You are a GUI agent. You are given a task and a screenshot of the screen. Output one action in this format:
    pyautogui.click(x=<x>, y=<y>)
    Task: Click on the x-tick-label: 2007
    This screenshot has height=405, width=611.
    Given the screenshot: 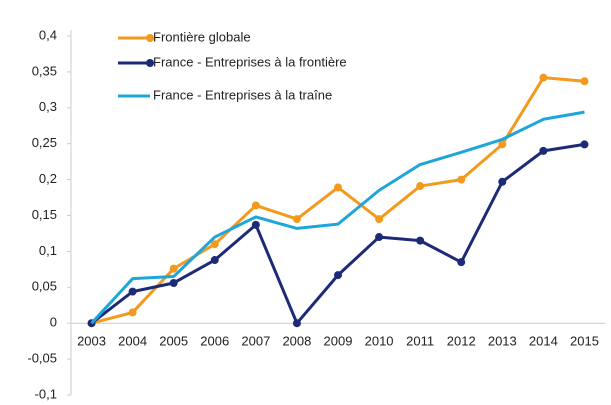 What is the action you would take?
    pyautogui.click(x=255, y=341)
    